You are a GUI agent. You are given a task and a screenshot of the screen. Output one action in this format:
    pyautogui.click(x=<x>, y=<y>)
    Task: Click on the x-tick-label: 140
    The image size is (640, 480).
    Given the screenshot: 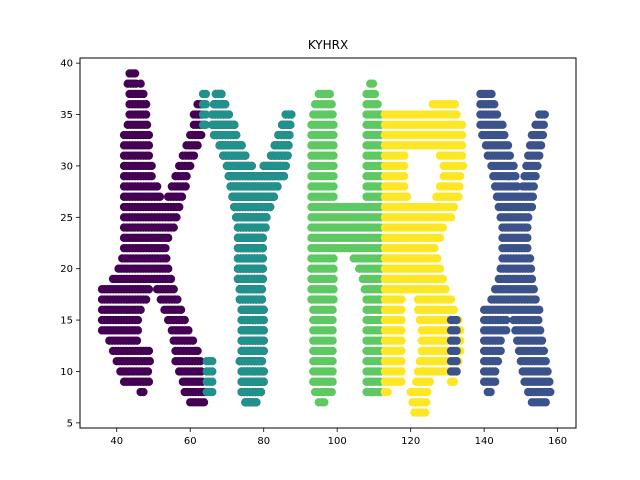 What is the action you would take?
    pyautogui.click(x=484, y=441)
    